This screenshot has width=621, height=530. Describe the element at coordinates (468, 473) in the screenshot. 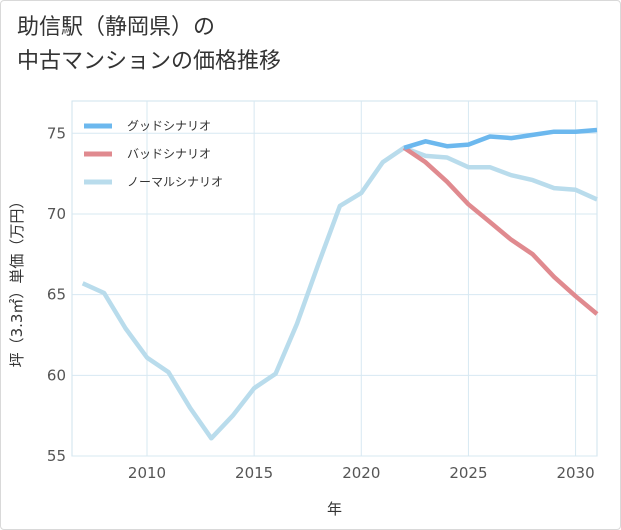

I see `x-tick-label: 2025` at that location.